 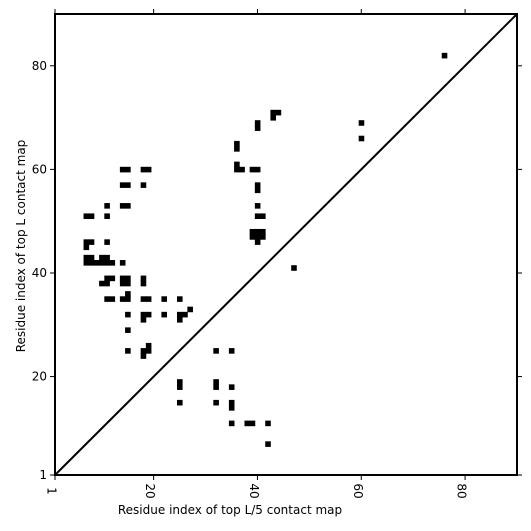 What do you see at coordinates (39, 169) in the screenshot?
I see `y-tick-label: 60` at bounding box center [39, 169].